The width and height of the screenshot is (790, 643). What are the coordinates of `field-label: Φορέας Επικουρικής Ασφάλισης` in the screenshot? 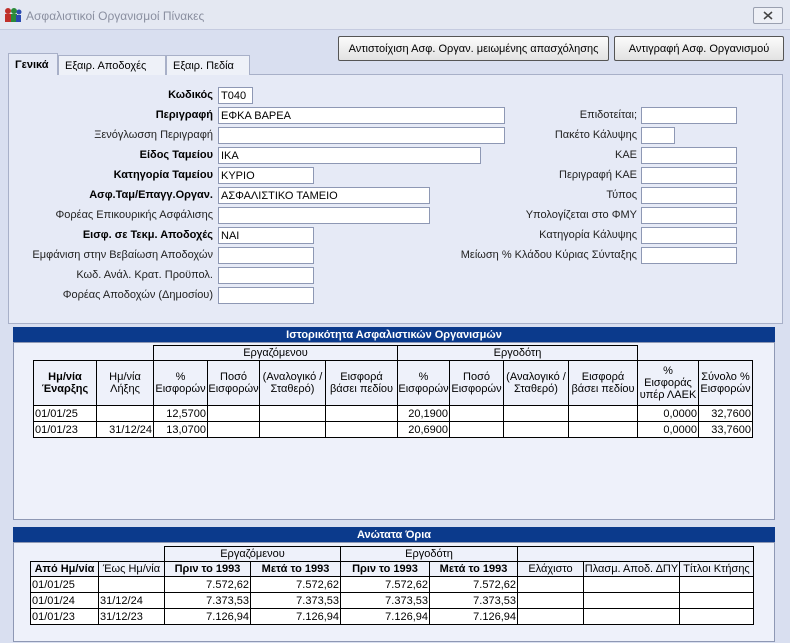 It's located at (134, 215).